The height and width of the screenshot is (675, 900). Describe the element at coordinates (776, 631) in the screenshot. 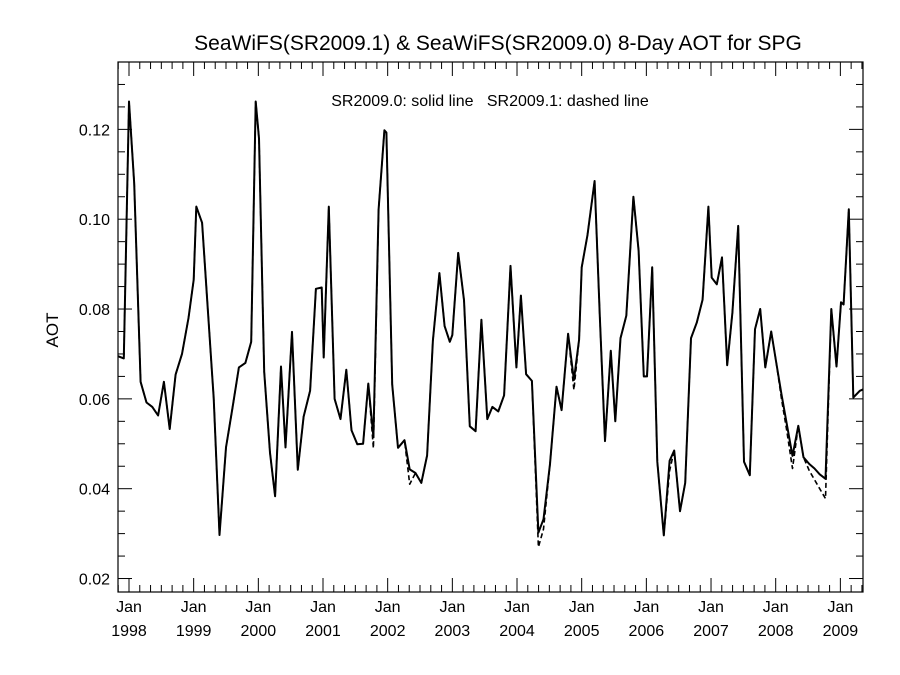

I see `x-tick-label-year: 2008` at that location.